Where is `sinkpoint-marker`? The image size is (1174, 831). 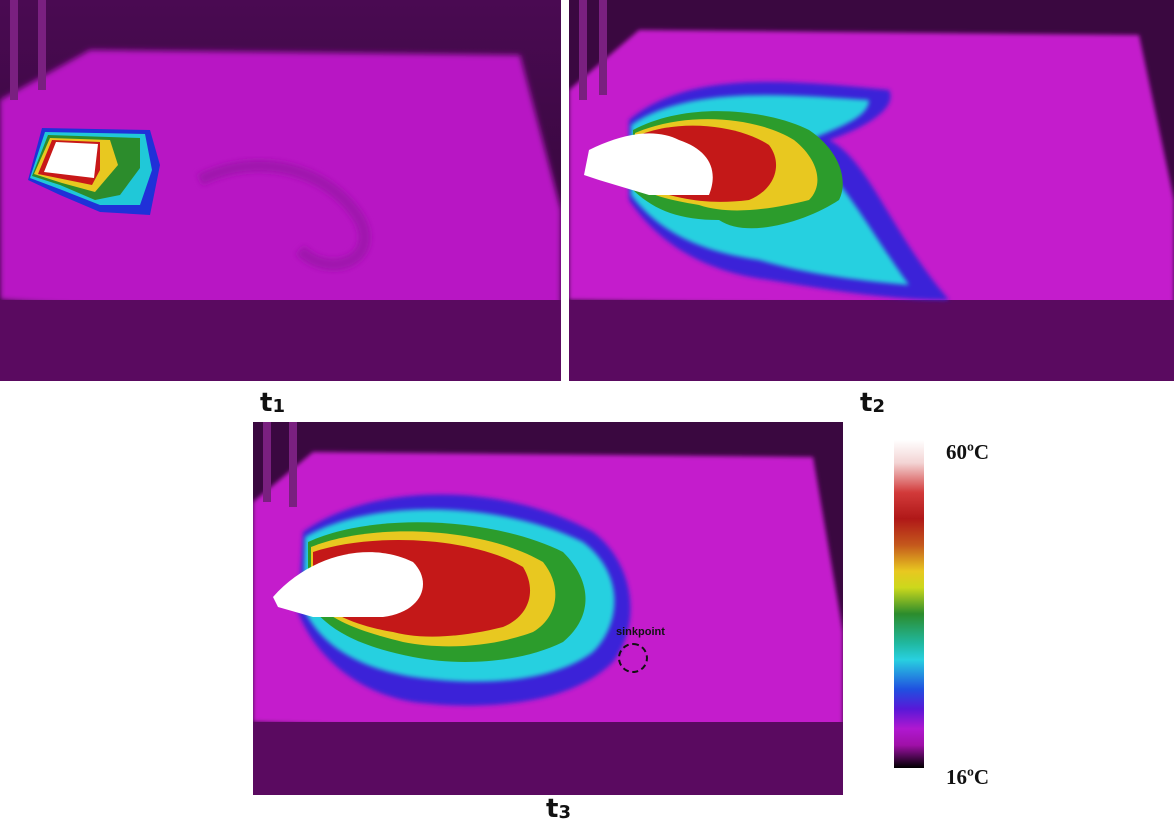 sinkpoint-marker is located at coordinates (633, 658).